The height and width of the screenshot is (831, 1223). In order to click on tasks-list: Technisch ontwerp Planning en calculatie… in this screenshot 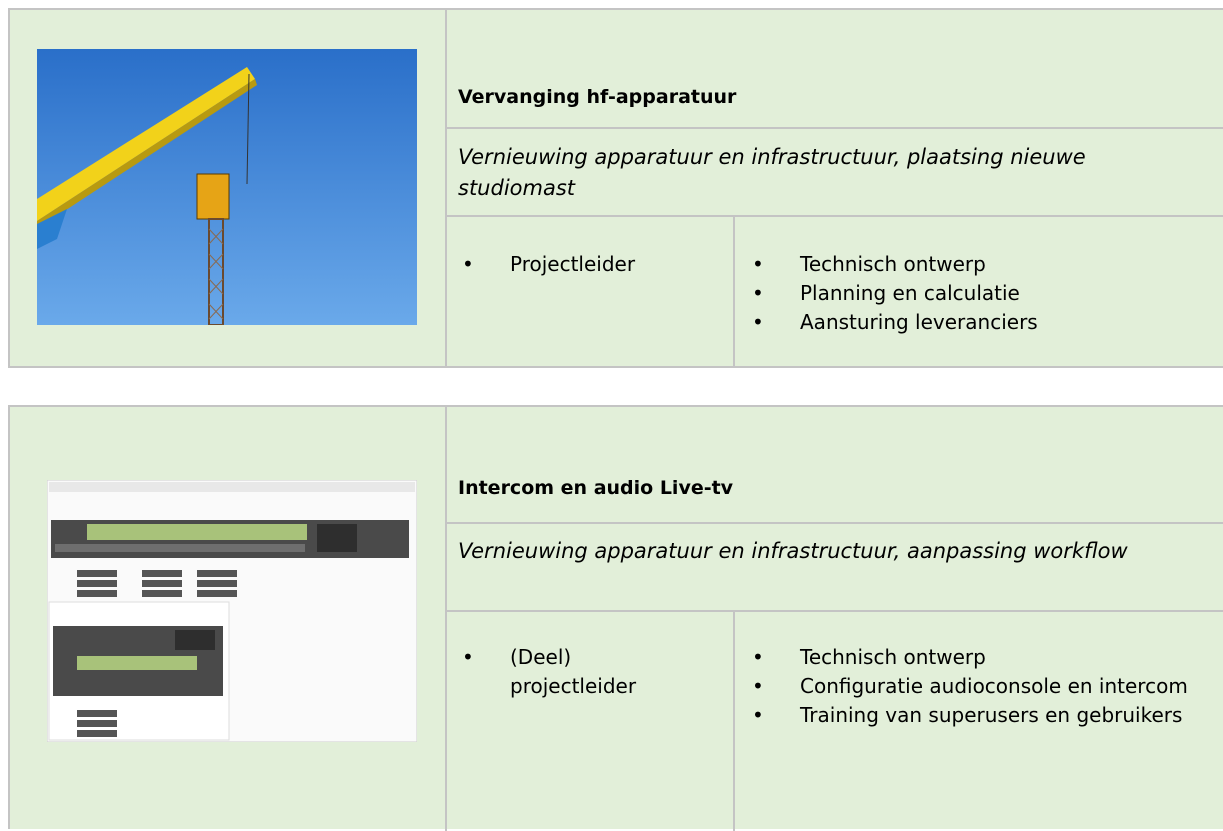, I will do `click(975, 293)`.